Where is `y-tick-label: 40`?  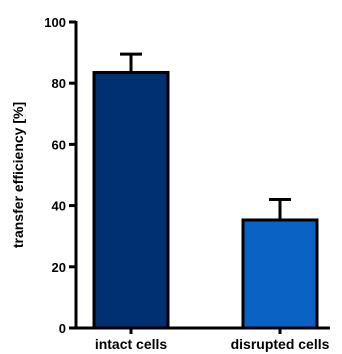 y-tick-label: 40 is located at coordinates (59, 206).